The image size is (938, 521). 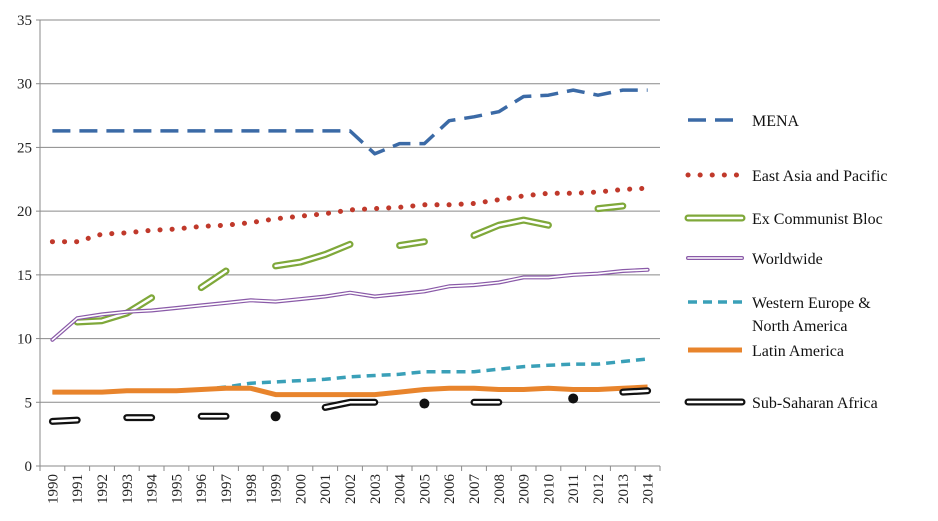 What do you see at coordinates (78, 489) in the screenshot?
I see `x-tick-label-1991: 1991` at bounding box center [78, 489].